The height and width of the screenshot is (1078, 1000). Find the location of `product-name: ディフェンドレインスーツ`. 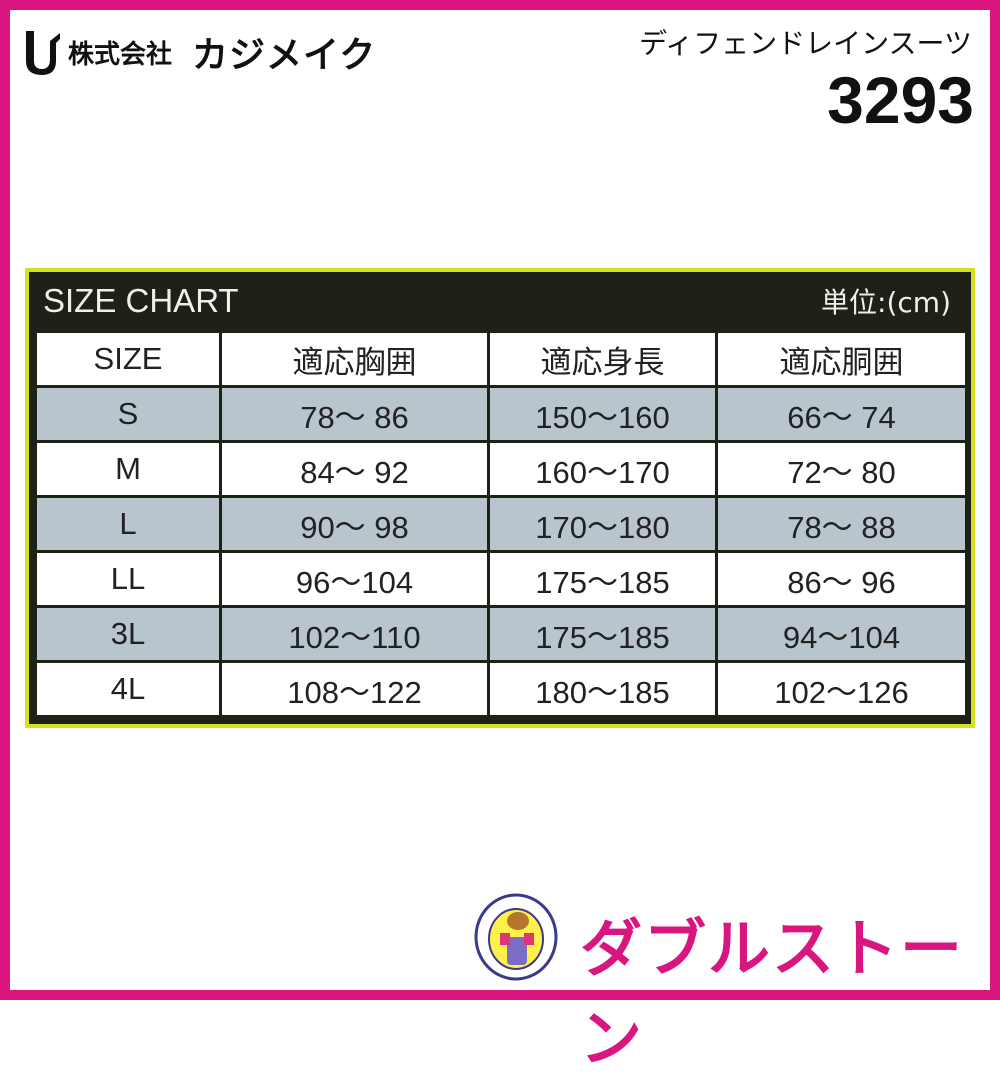

product-name: ディフェンドレインスーツ is located at coordinates (805, 43).